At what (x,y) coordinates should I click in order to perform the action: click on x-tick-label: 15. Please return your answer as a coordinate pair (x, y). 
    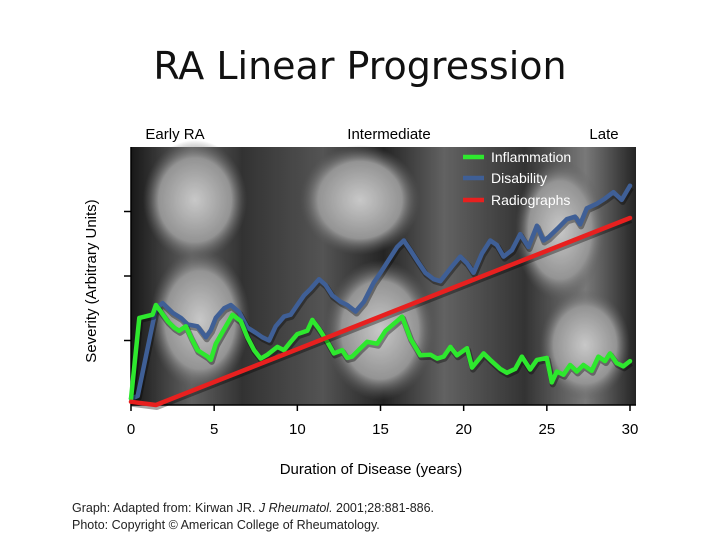
    Looking at the image, I should click on (380, 429).